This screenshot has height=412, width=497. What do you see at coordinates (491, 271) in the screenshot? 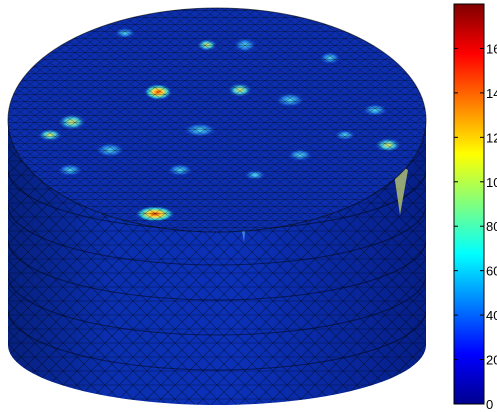
I see `colorbar-tick-label: 60` at bounding box center [491, 271].